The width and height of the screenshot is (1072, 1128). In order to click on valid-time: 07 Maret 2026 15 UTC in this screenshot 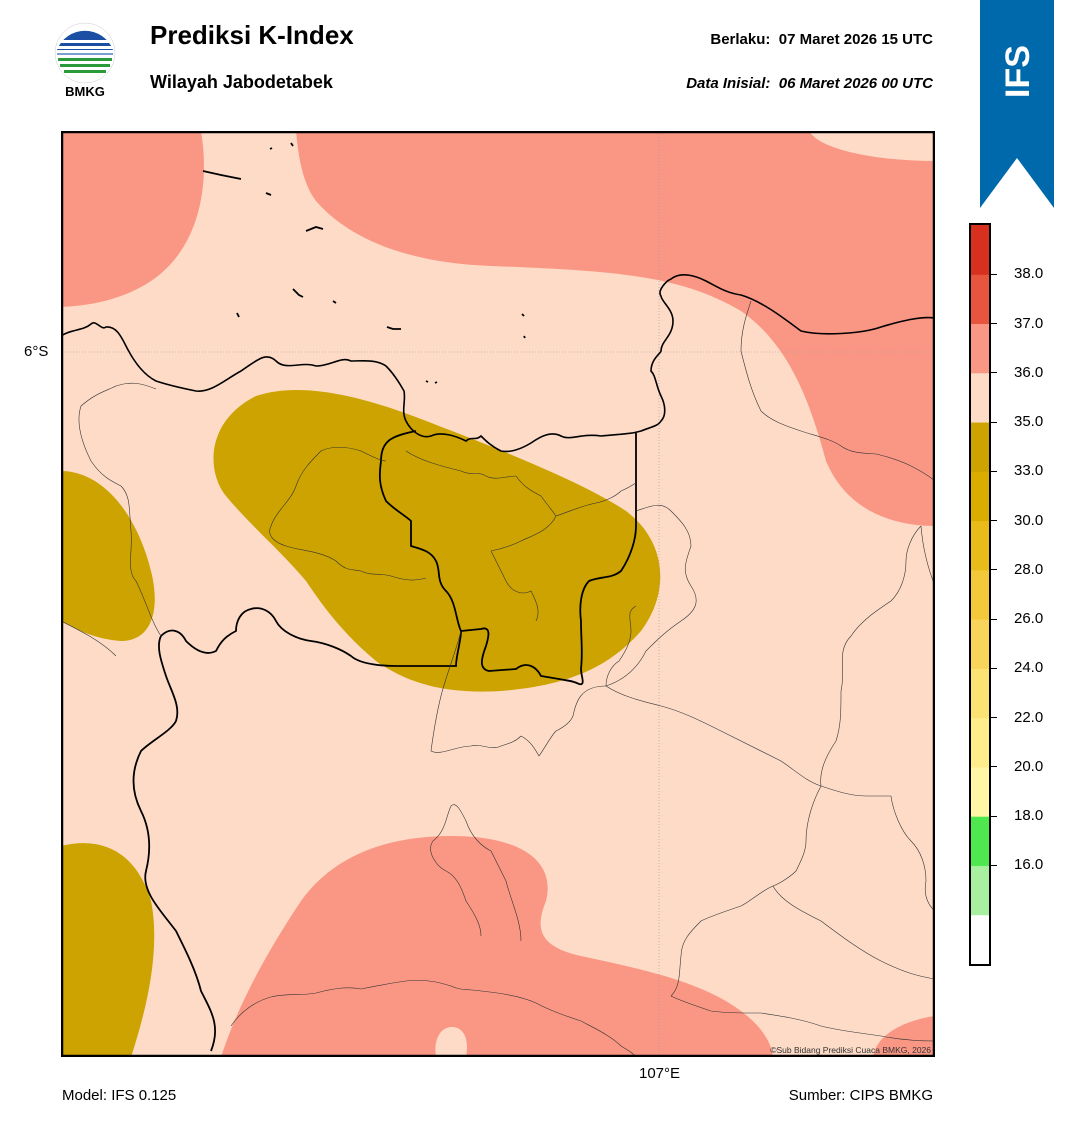, I will do `click(855, 39)`.